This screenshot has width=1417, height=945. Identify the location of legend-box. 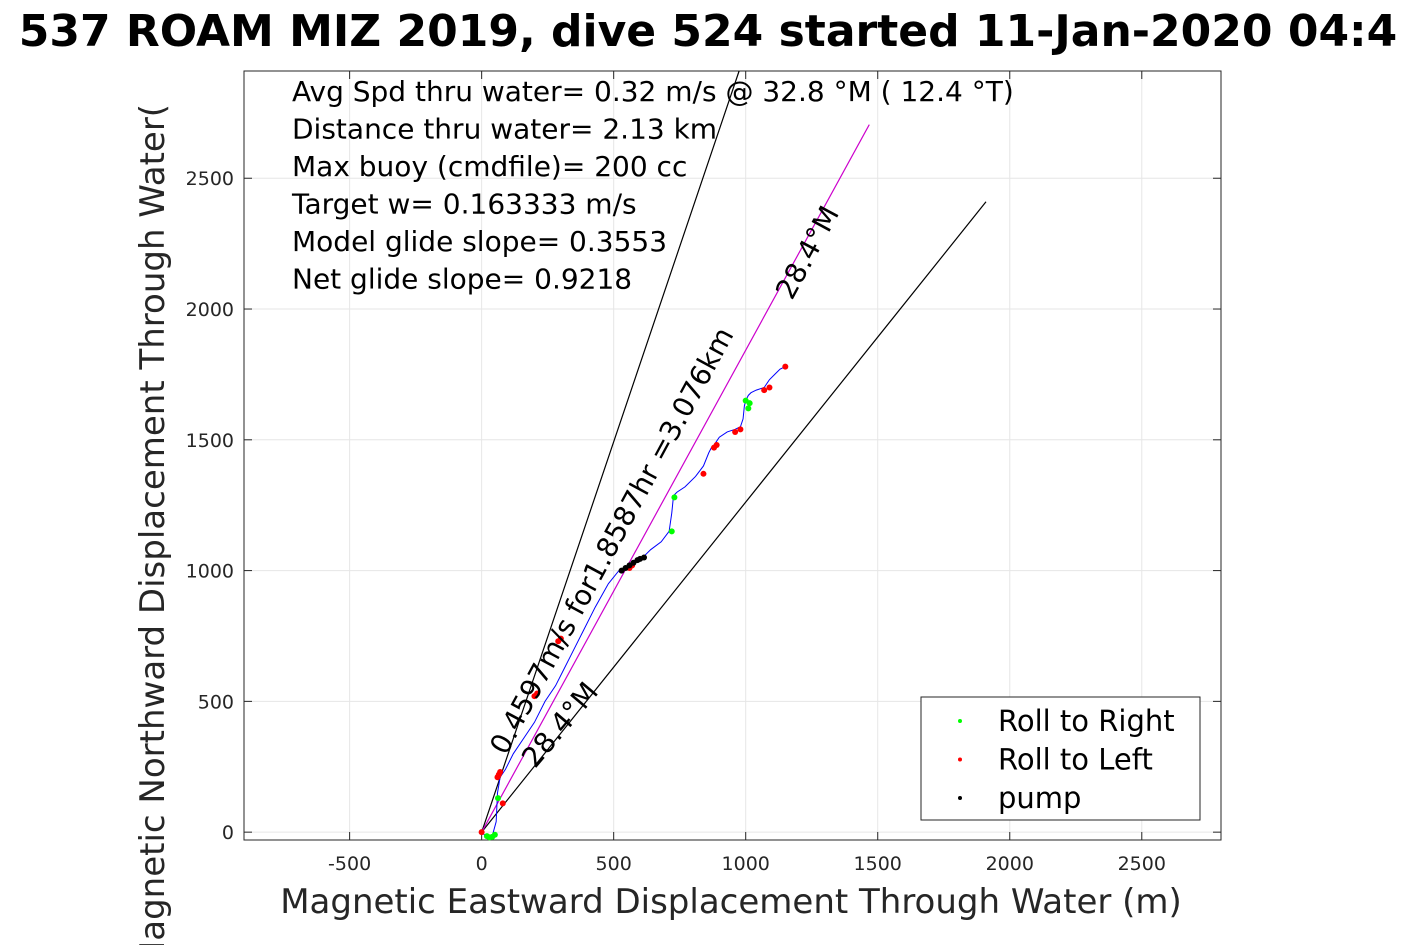
(1060, 758).